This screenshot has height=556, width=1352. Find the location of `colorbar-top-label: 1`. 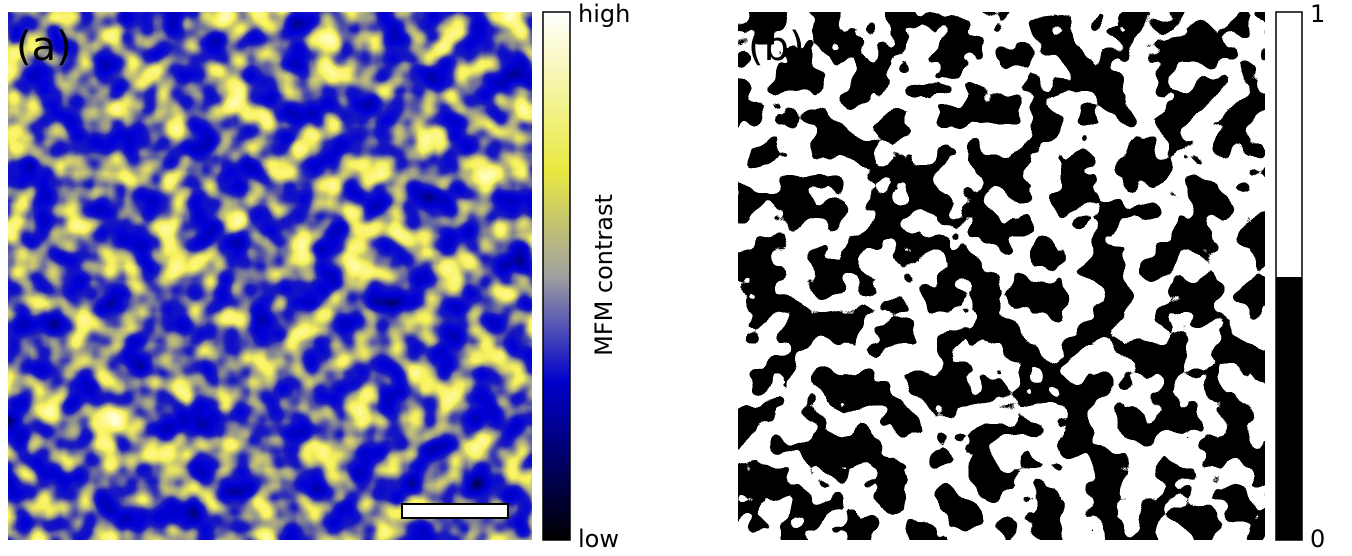

colorbar-top-label: 1 is located at coordinates (1317, 14).